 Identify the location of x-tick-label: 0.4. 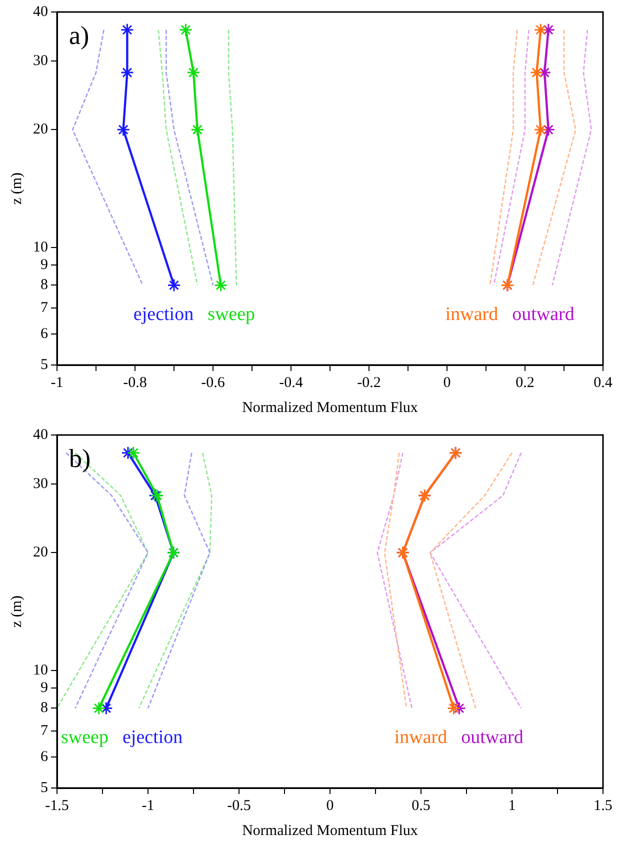
(603, 382).